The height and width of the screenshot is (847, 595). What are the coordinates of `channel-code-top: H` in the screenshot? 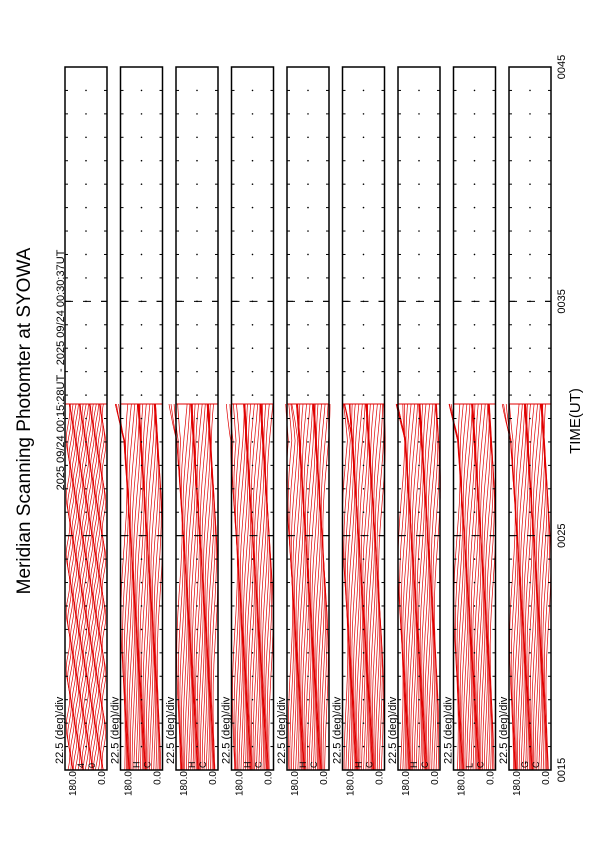 It's located at (248, 765).